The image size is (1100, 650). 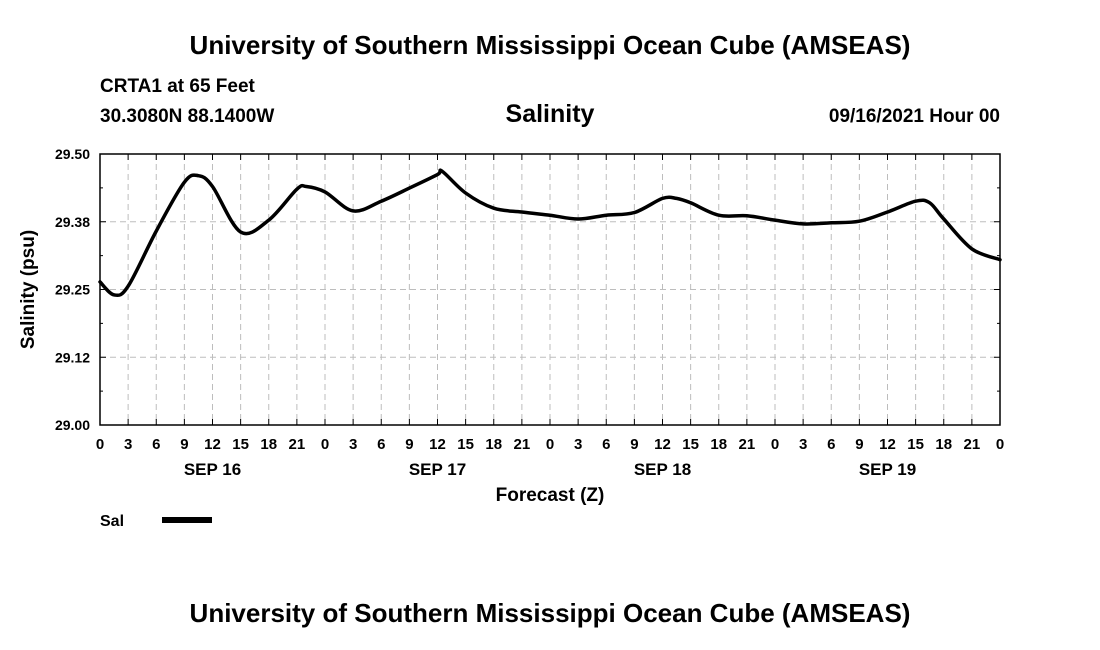 What do you see at coordinates (72, 357) in the screenshot?
I see `y-tick-label: 29.12` at bounding box center [72, 357].